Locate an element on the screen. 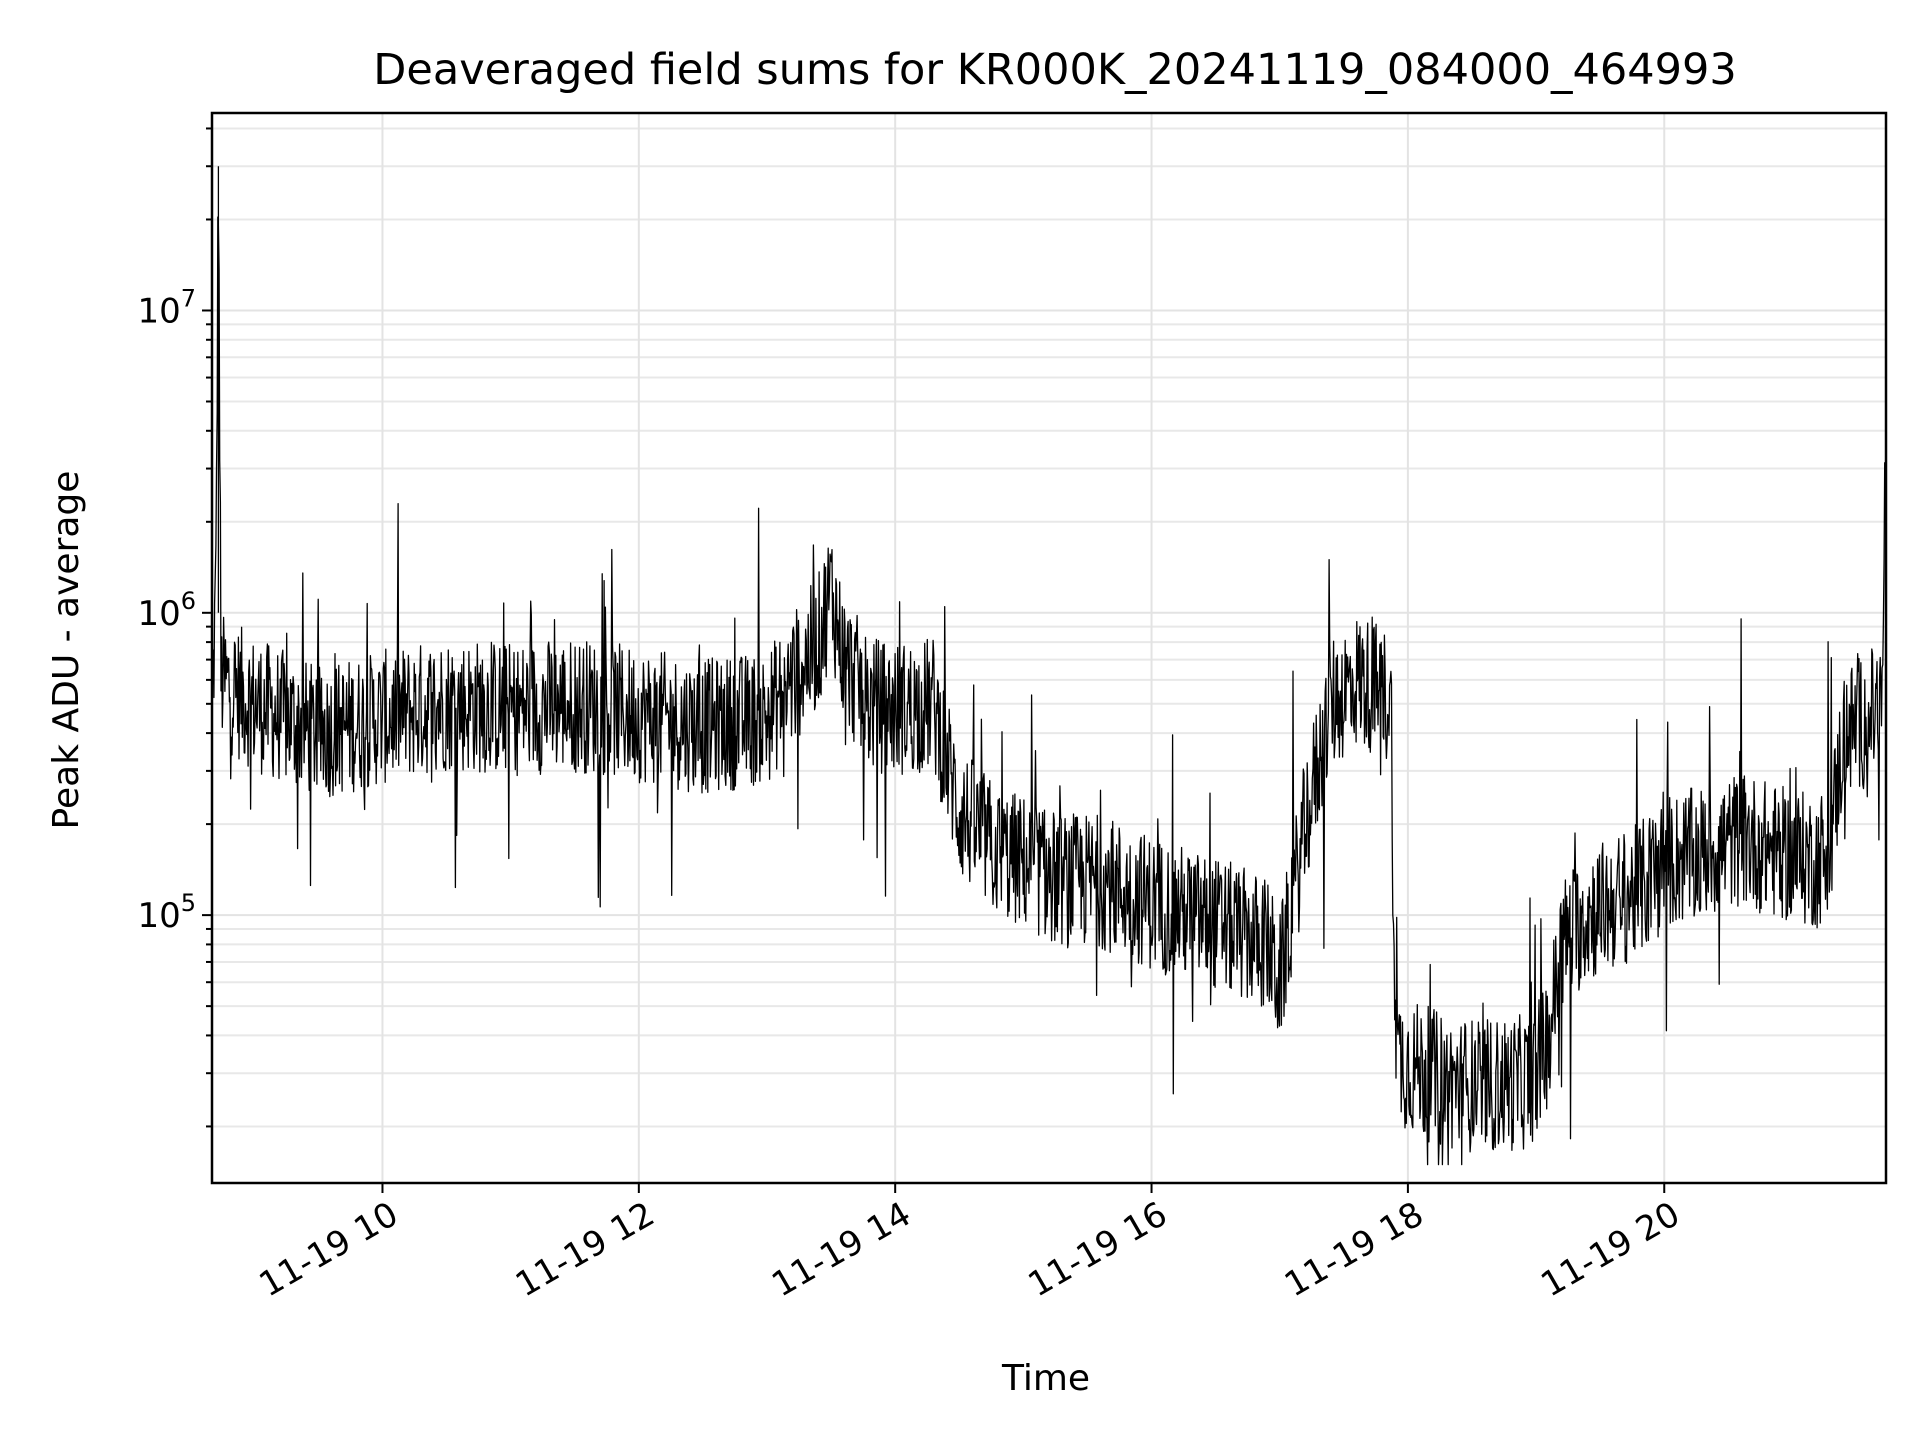 The image size is (1920, 1440). x-tick-label: 11-19 20 is located at coordinates (1610, 1249).